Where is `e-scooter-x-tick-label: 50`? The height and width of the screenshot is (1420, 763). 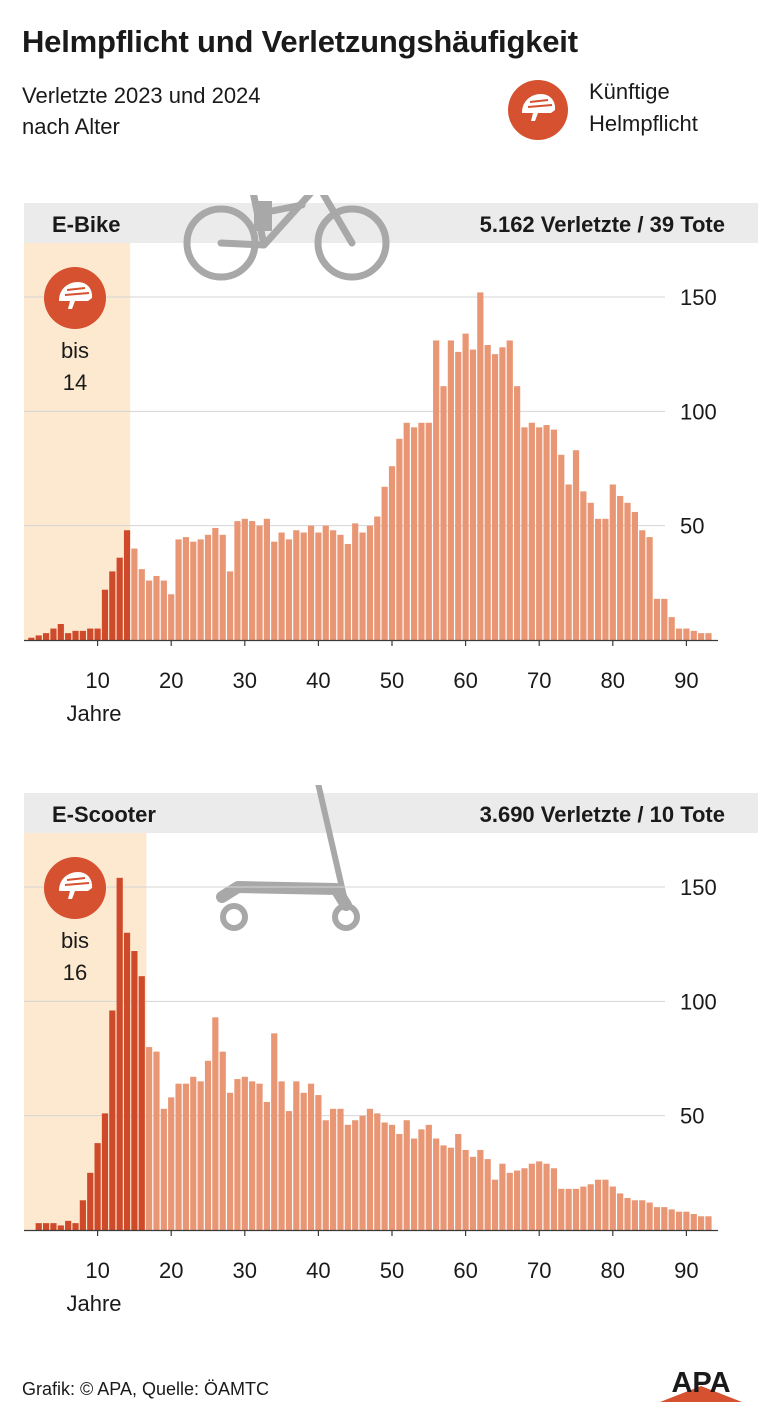
e-scooter-x-tick-label: 50 is located at coordinates (392, 1270).